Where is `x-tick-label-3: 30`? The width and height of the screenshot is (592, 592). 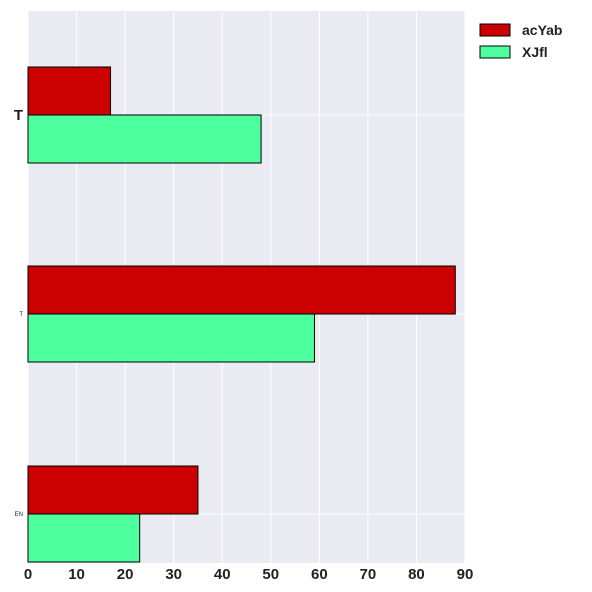
x-tick-label-3: 30 is located at coordinates (173, 574).